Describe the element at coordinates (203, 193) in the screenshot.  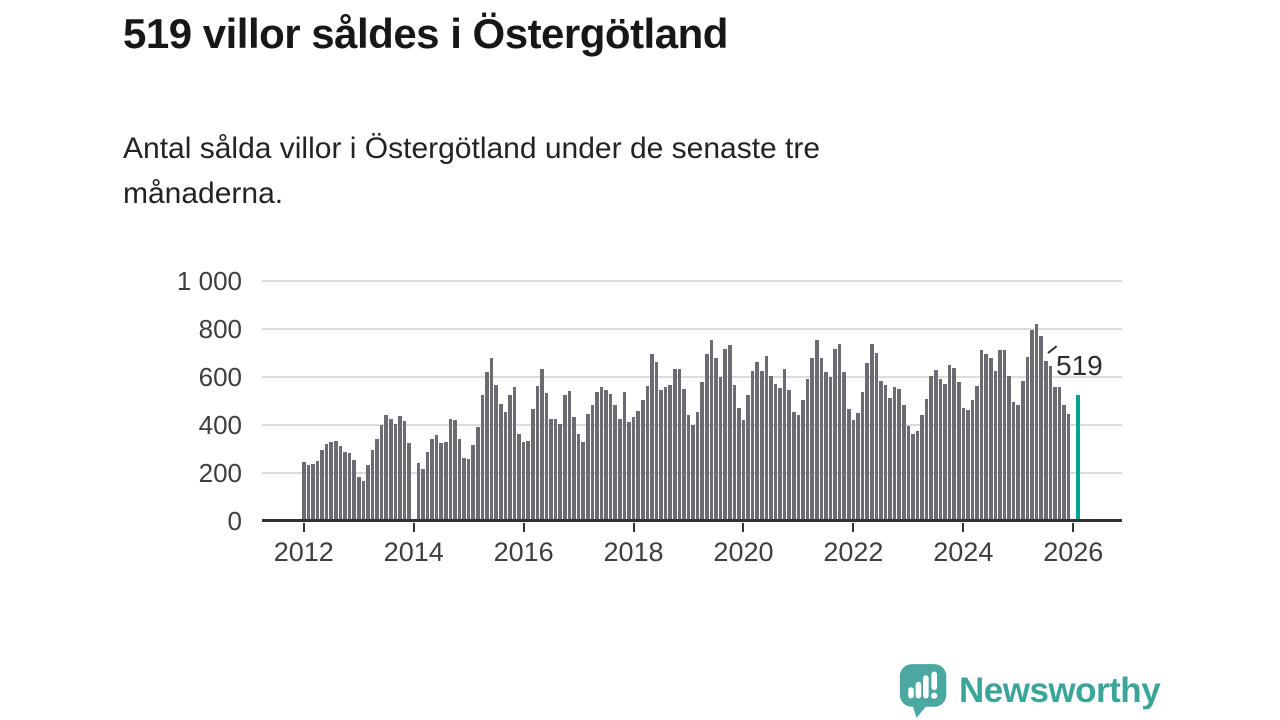
I see `subtitle-line-2: månaderna.` at that location.